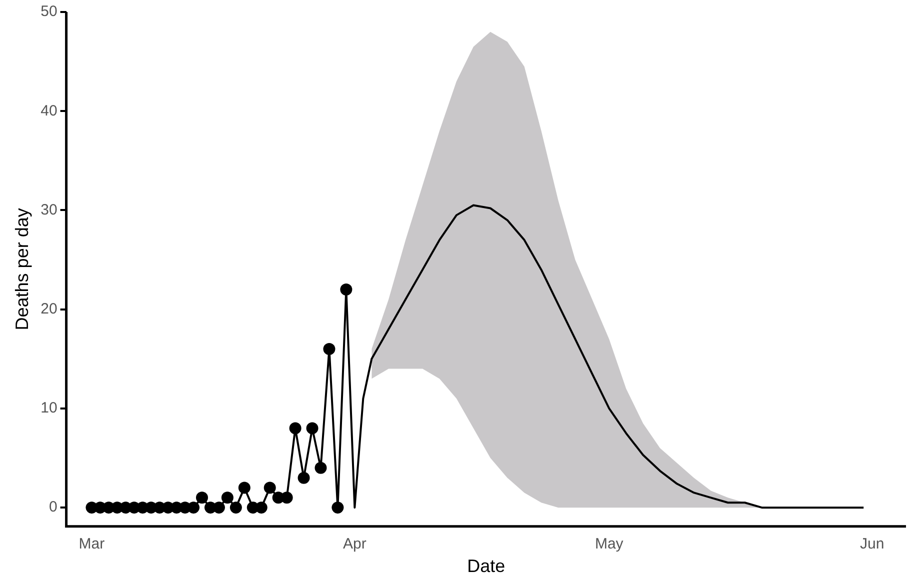 This screenshot has height=582, width=912. What do you see at coordinates (22, 269) in the screenshot?
I see `y-axis-title: Deaths per day` at bounding box center [22, 269].